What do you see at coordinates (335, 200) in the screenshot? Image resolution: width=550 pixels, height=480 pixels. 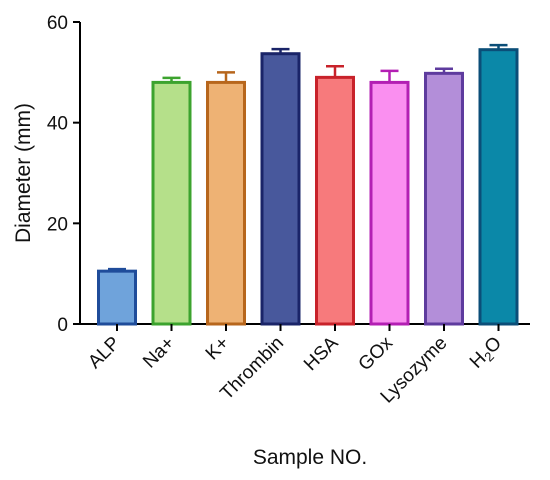 I see `bar-hsa` at bounding box center [335, 200].